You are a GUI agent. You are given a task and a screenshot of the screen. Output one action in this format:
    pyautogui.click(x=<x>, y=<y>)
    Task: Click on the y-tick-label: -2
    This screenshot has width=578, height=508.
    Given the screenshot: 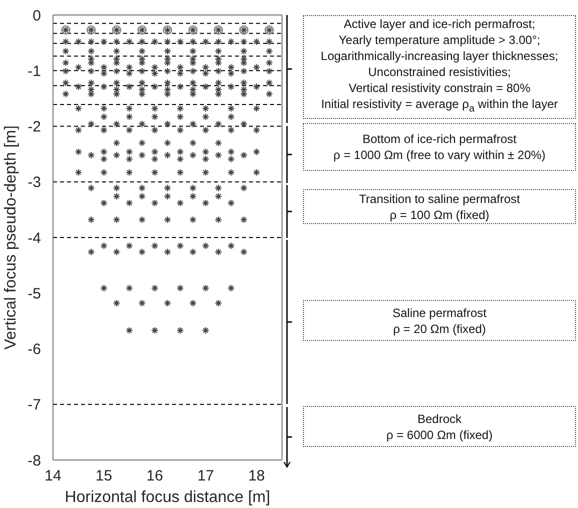 What is the action you would take?
    pyautogui.click(x=34, y=127)
    